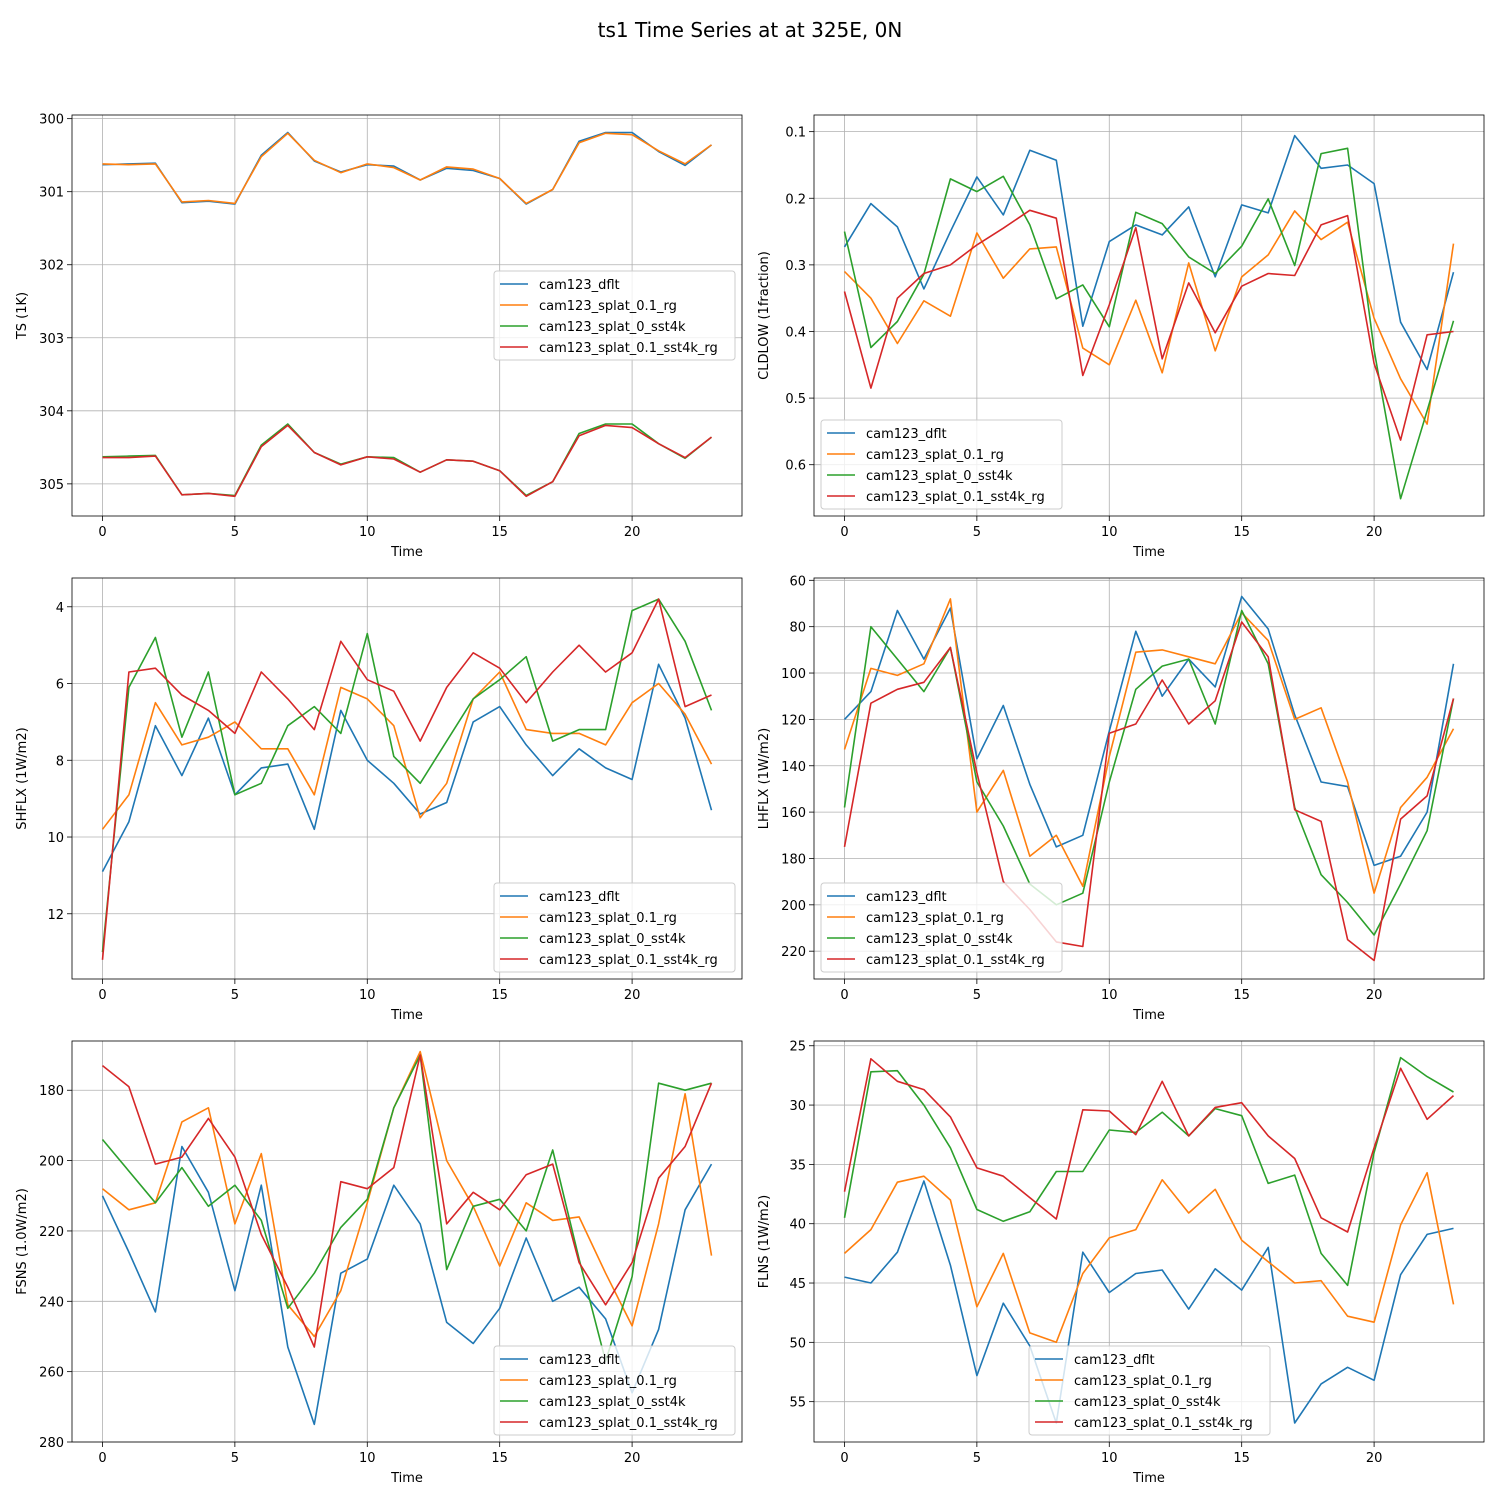  I want to click on y-axis-label: FSNS (1.0W/m2), so click(22, 1241).